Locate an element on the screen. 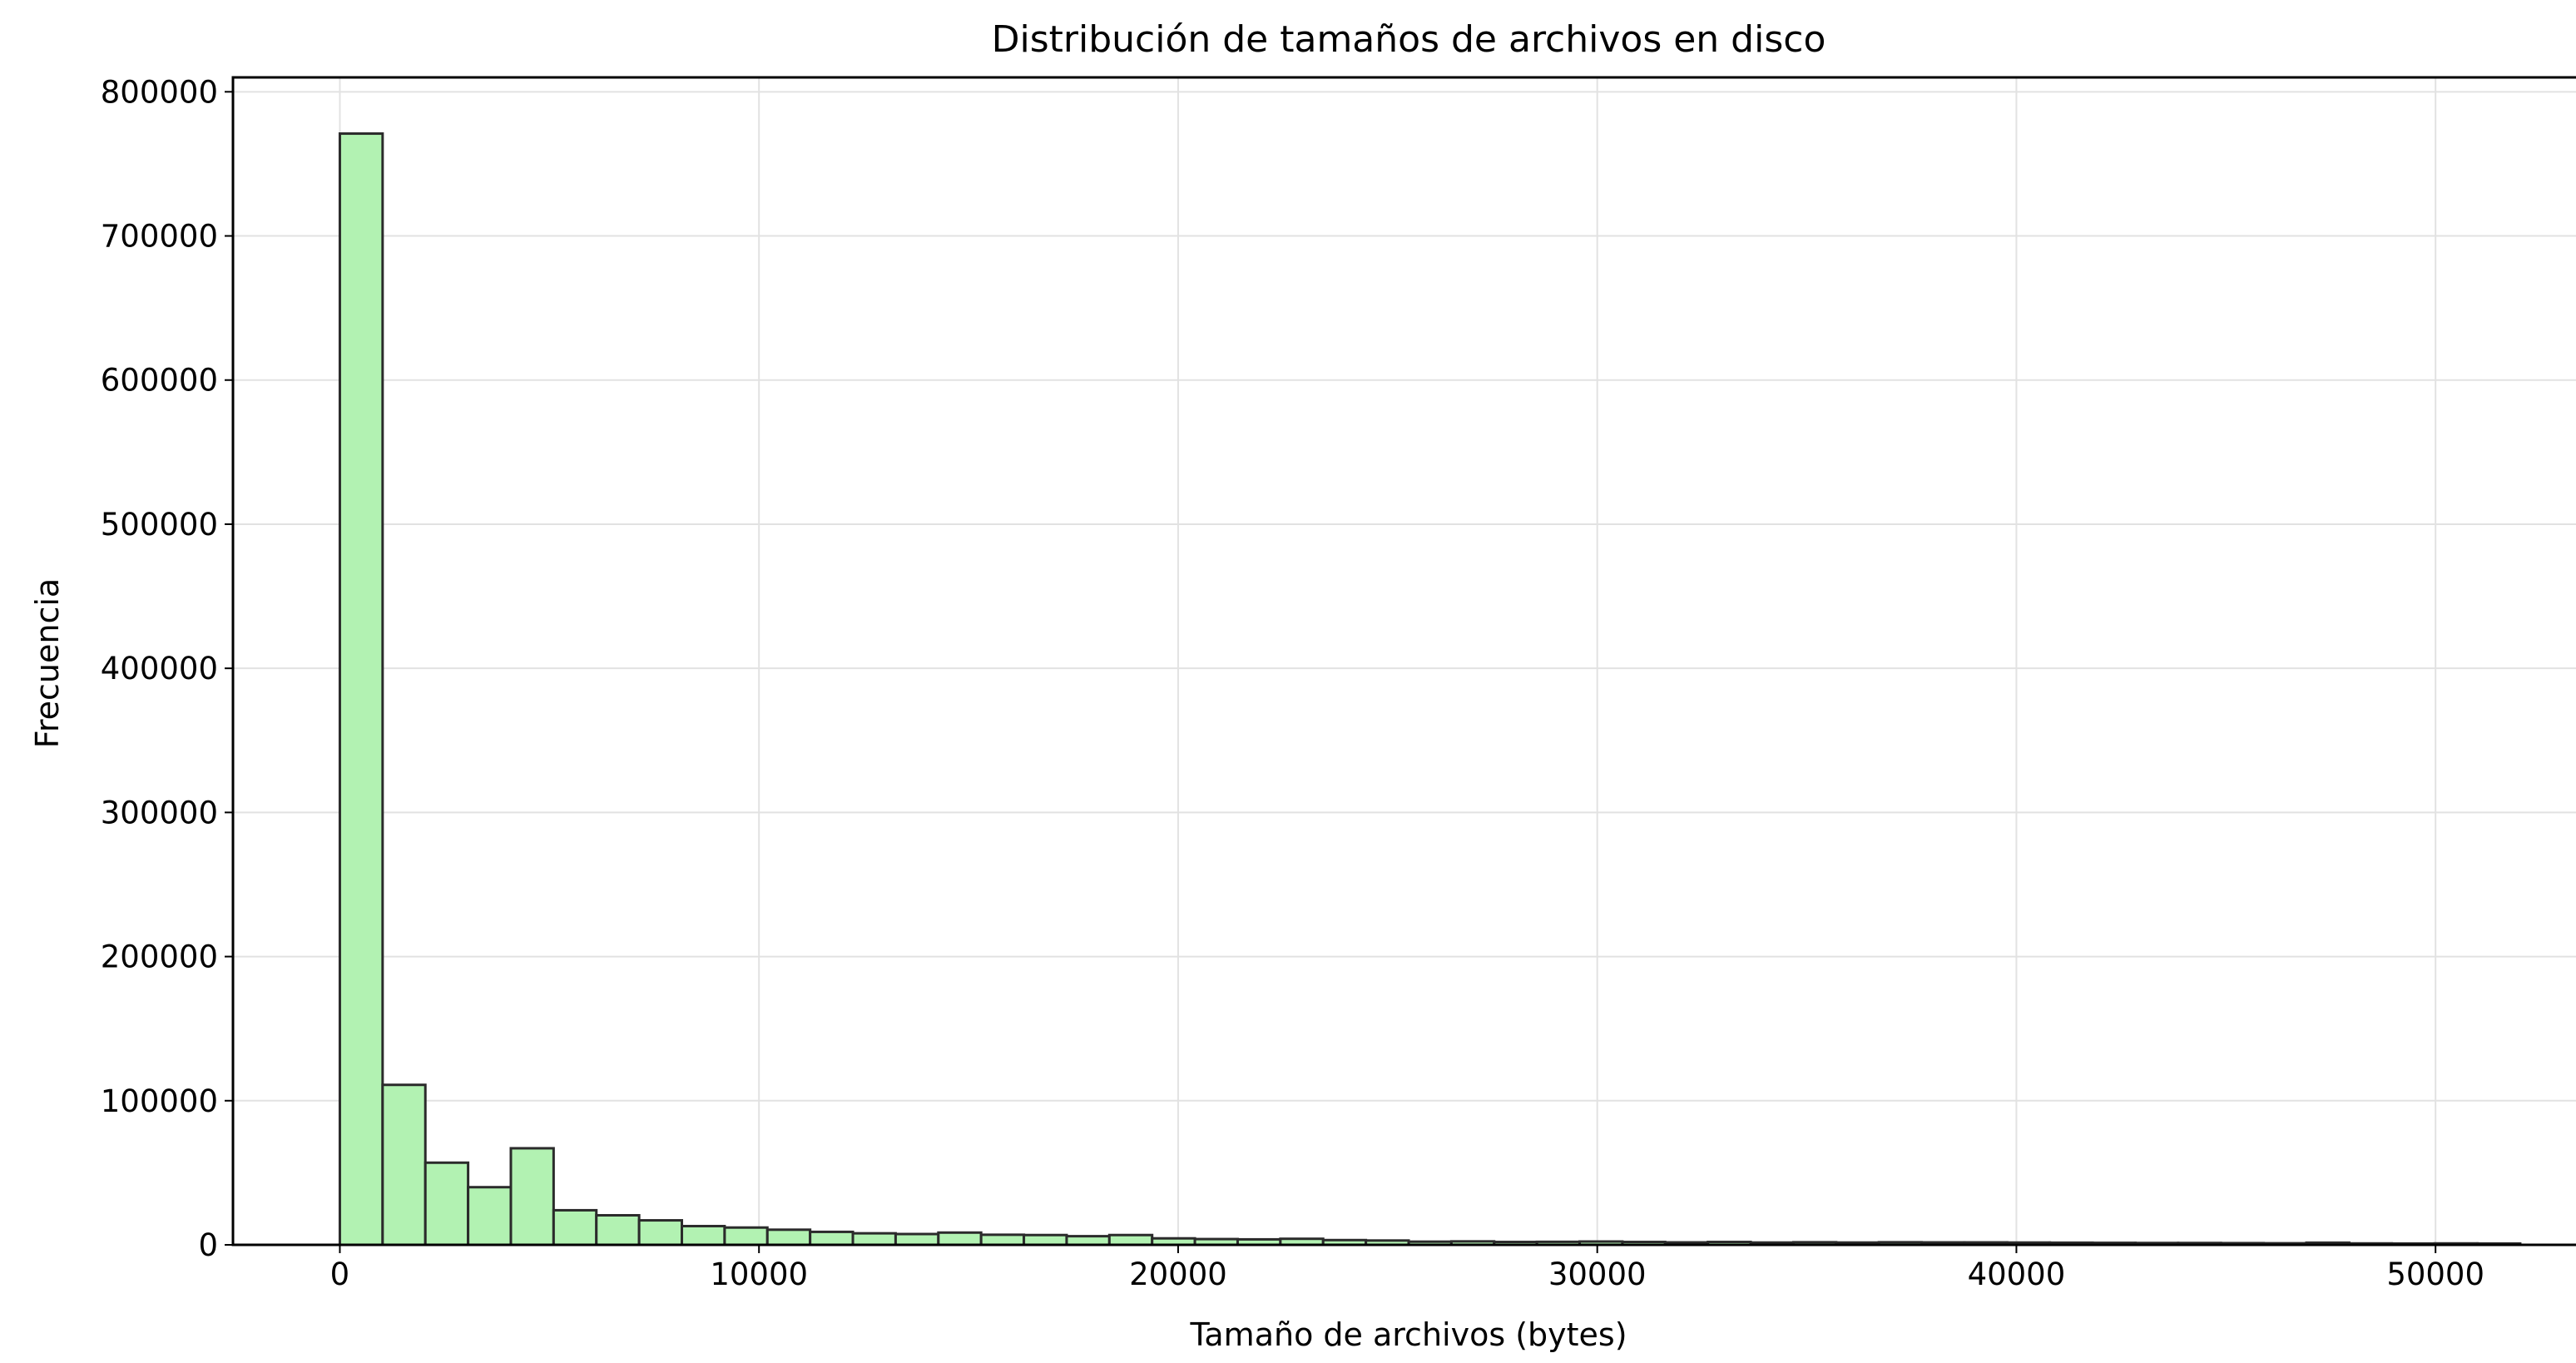 This screenshot has width=2576, height=1363. x-axis-ticks: 0 10000 20000 30000 40000 50000 is located at coordinates (1407, 1269).